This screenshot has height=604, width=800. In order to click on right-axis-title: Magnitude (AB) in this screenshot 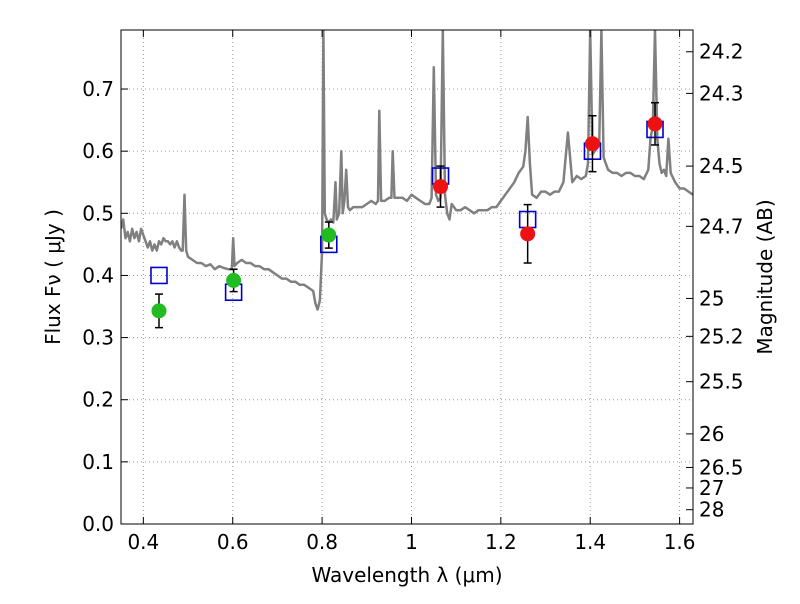, I will do `click(765, 276)`.